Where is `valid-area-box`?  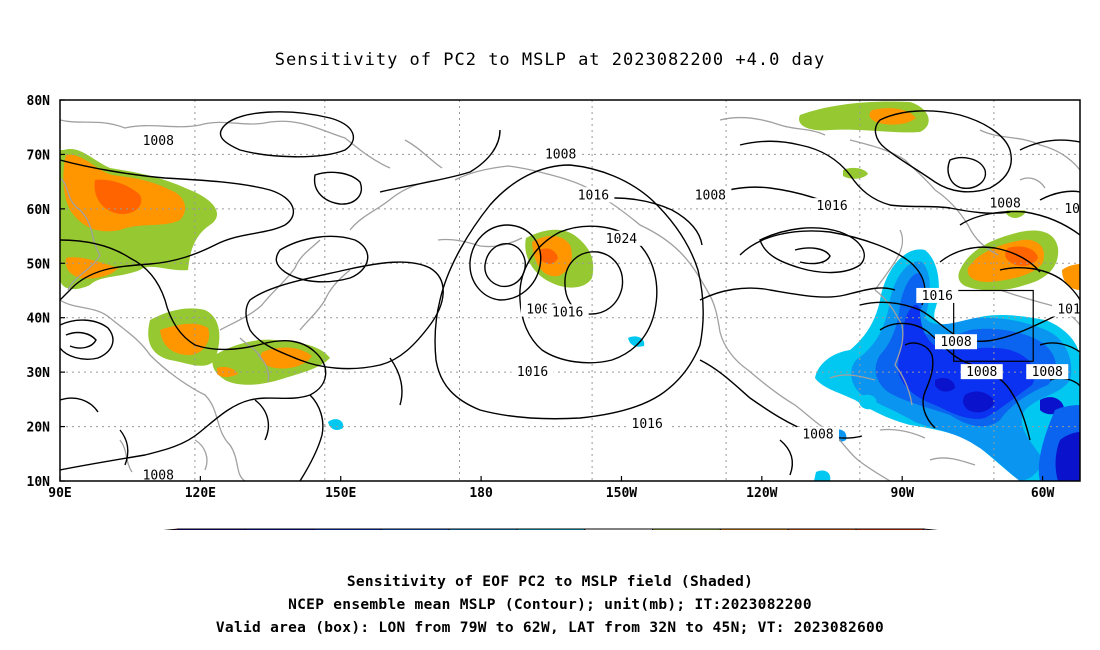 valid-area-box is located at coordinates (993, 325).